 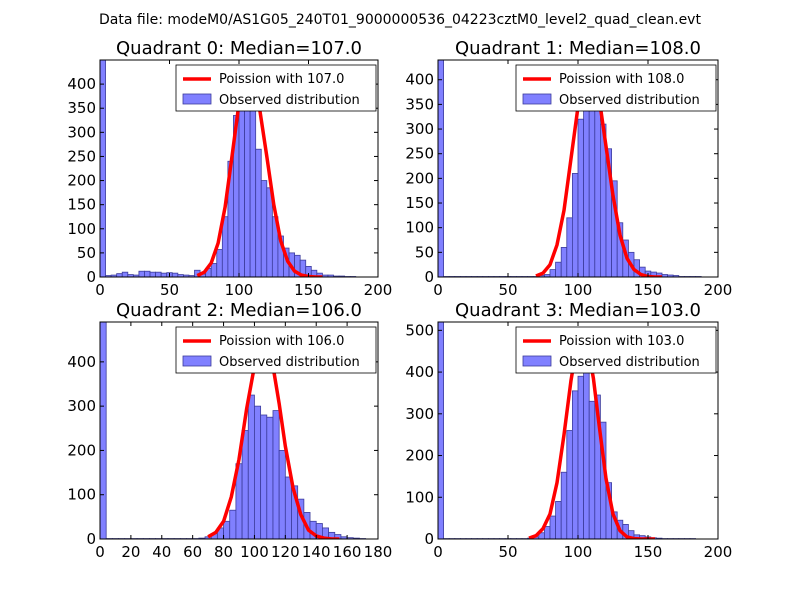 I want to click on legend: Poission with 106.0 Observed distribution, so click(x=276, y=350).